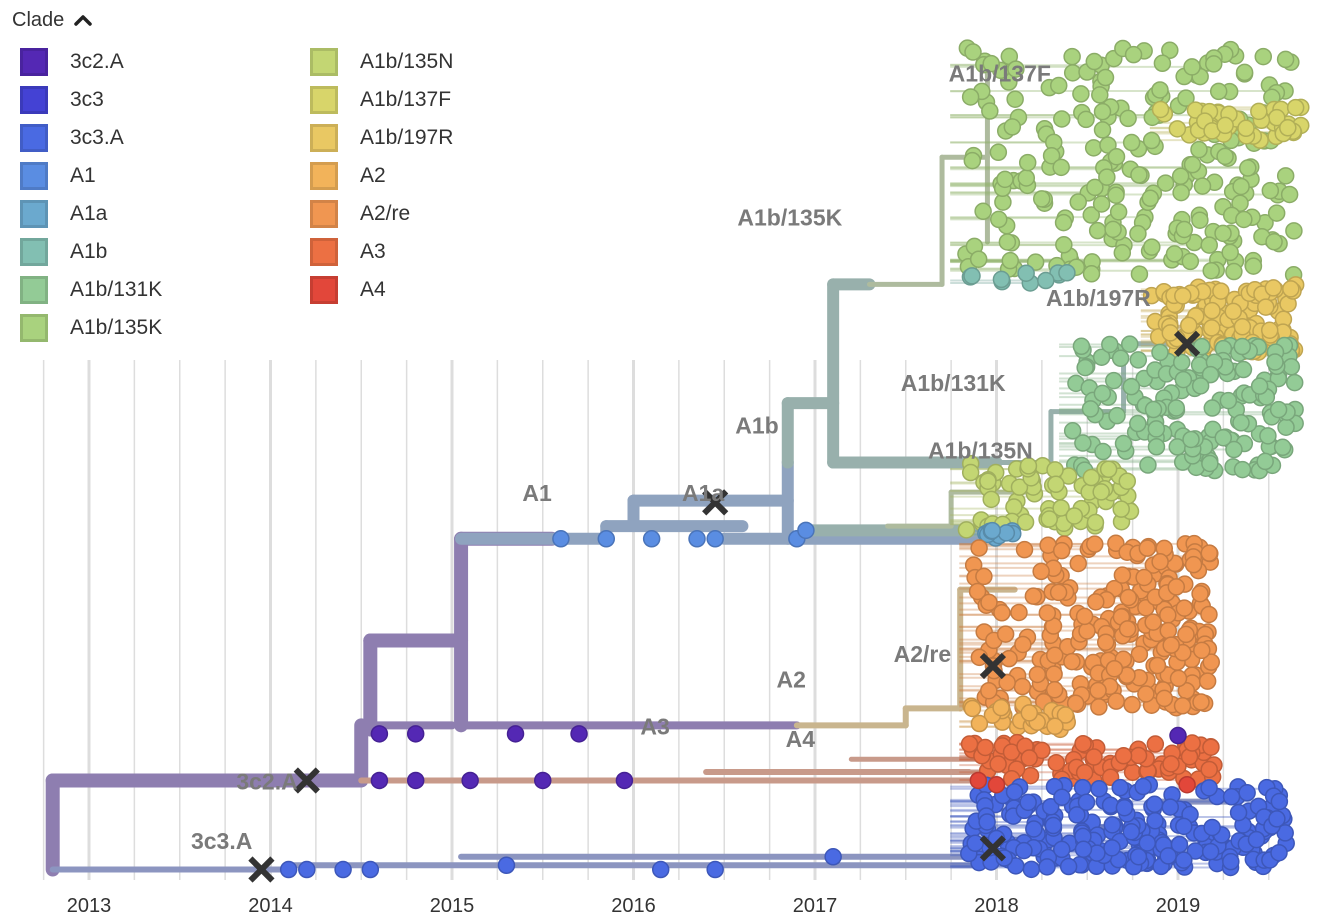 This screenshot has width=1324, height=924. I want to click on legend-item: A1a, so click(63, 214).